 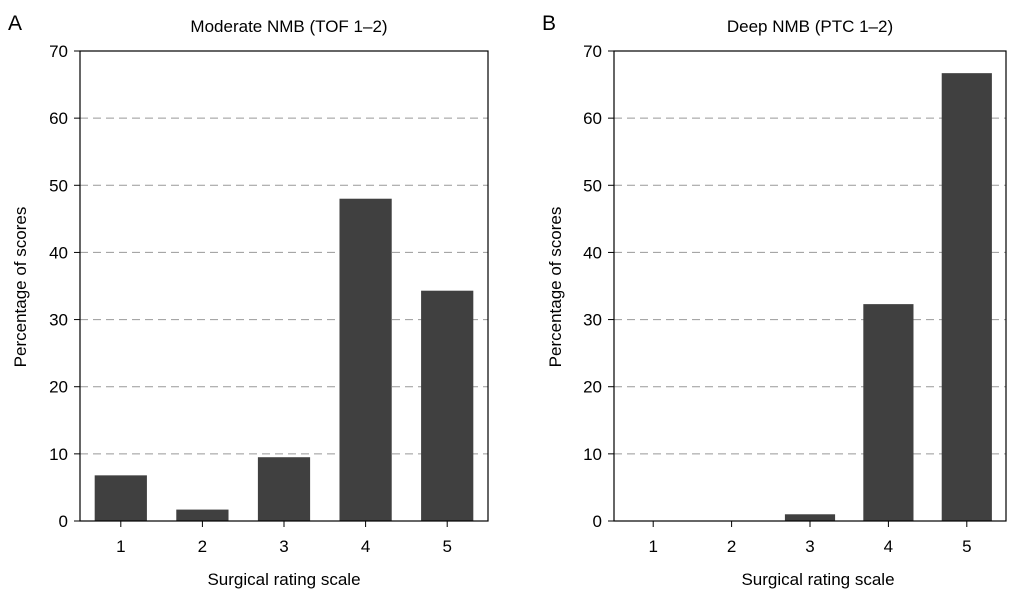 I want to click on x-tick-label-b-3: 3, so click(x=809, y=546).